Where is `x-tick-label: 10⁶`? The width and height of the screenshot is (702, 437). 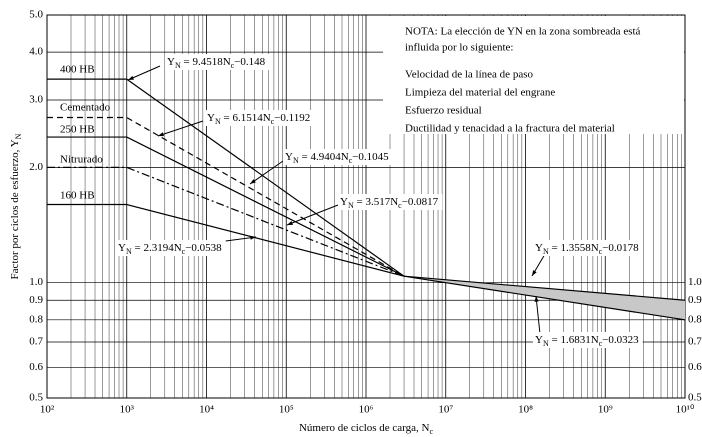 x-tick-label: 10⁶ is located at coordinates (366, 410).